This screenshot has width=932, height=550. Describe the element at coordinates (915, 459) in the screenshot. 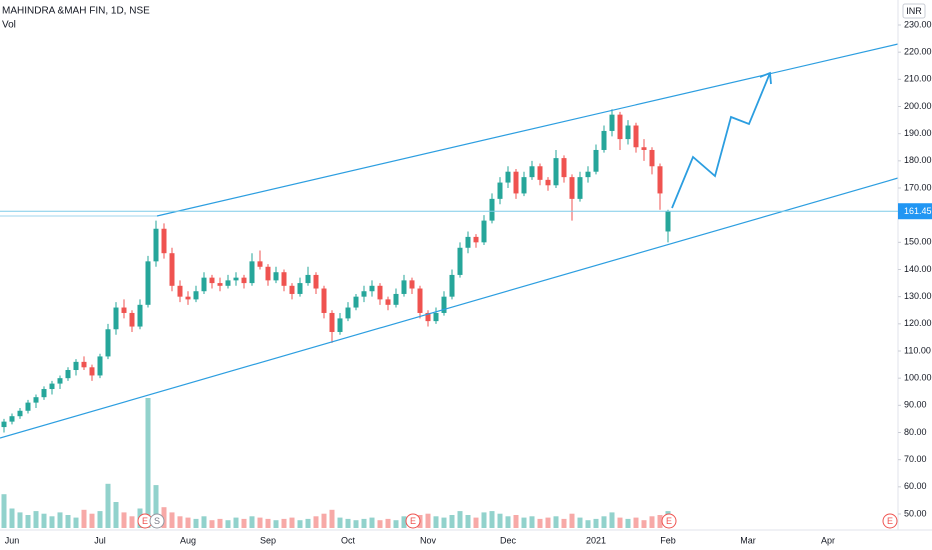

I see `y-tick-label: 70.00` at that location.